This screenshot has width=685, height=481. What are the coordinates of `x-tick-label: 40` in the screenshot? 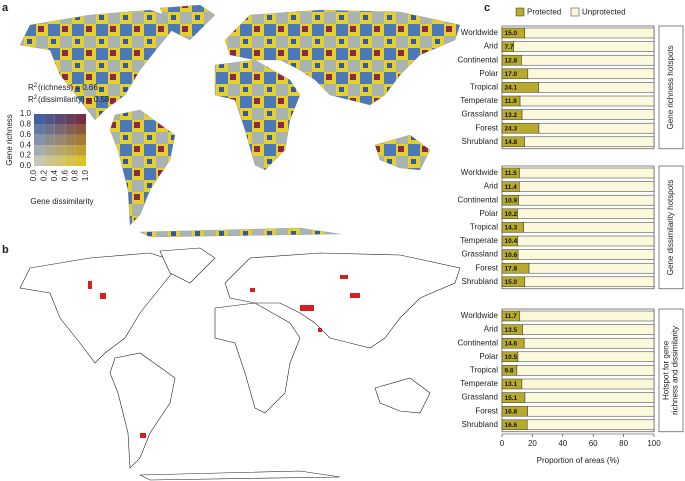 It's located at (562, 443).